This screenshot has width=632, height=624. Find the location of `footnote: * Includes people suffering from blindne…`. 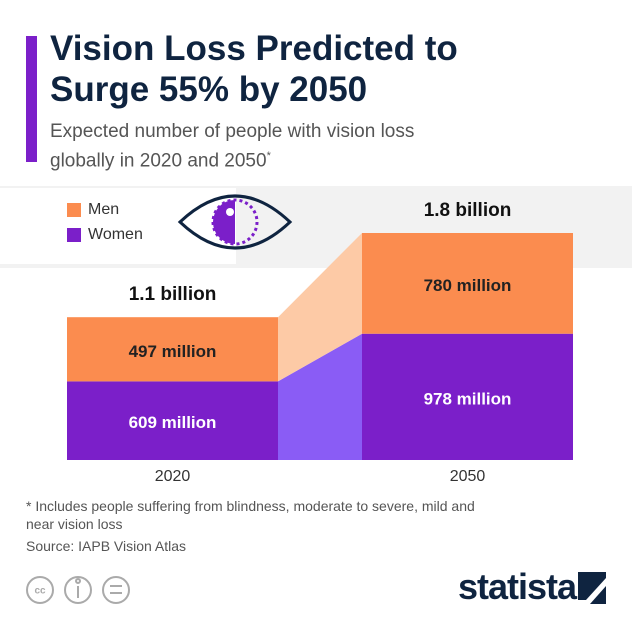

footnote: * Includes people suffering from blindne… is located at coordinates (250, 515).